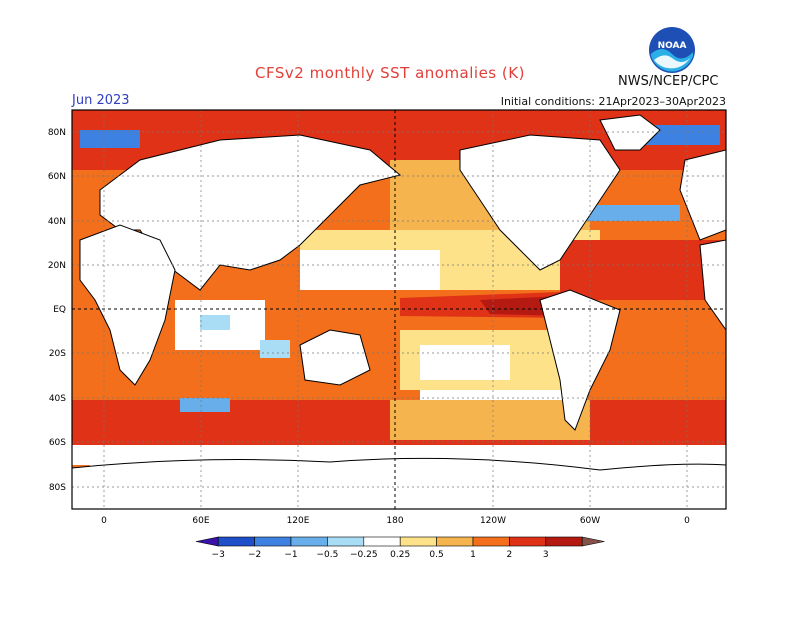 This screenshot has width=800, height=618. Describe the element at coordinates (436, 555) in the screenshot. I see `colorbar-tick-label: 0.5` at that location.